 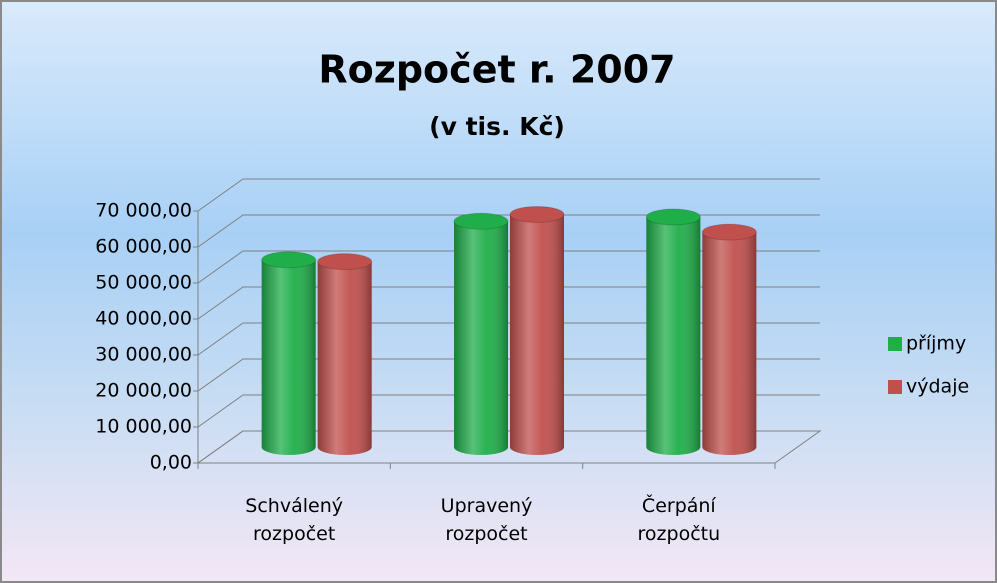 What do you see at coordinates (486, 520) in the screenshot?
I see `x-tick-label: Upravený rozpočet` at bounding box center [486, 520].